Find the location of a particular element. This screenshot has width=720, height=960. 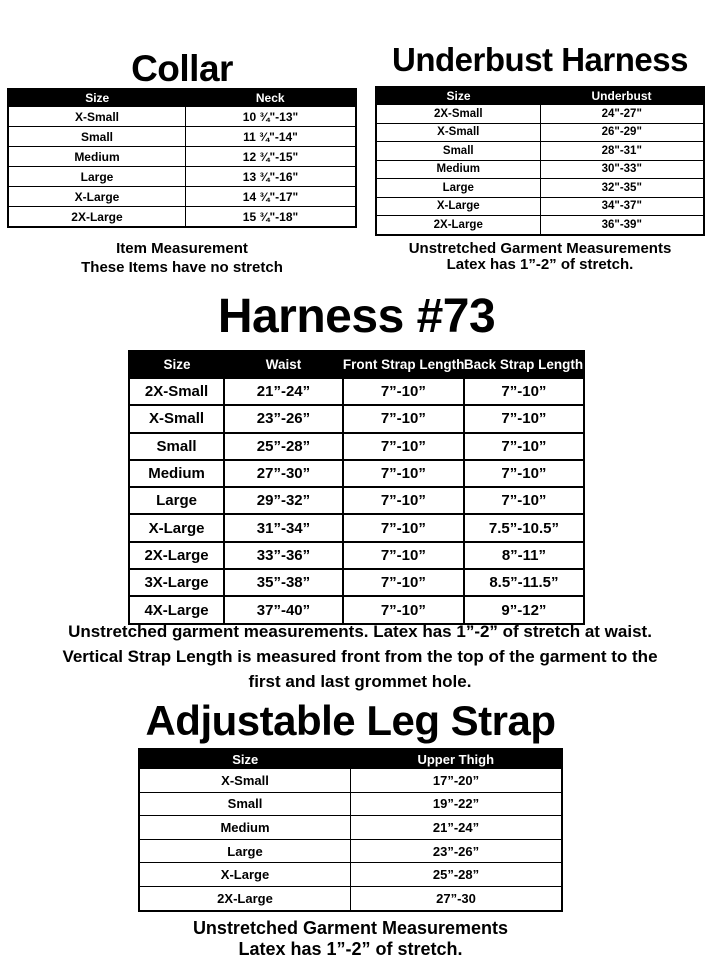

table-row: 3X-Large 35”-38” 7”-10” 8.5”-11.5” is located at coordinates (356, 583).